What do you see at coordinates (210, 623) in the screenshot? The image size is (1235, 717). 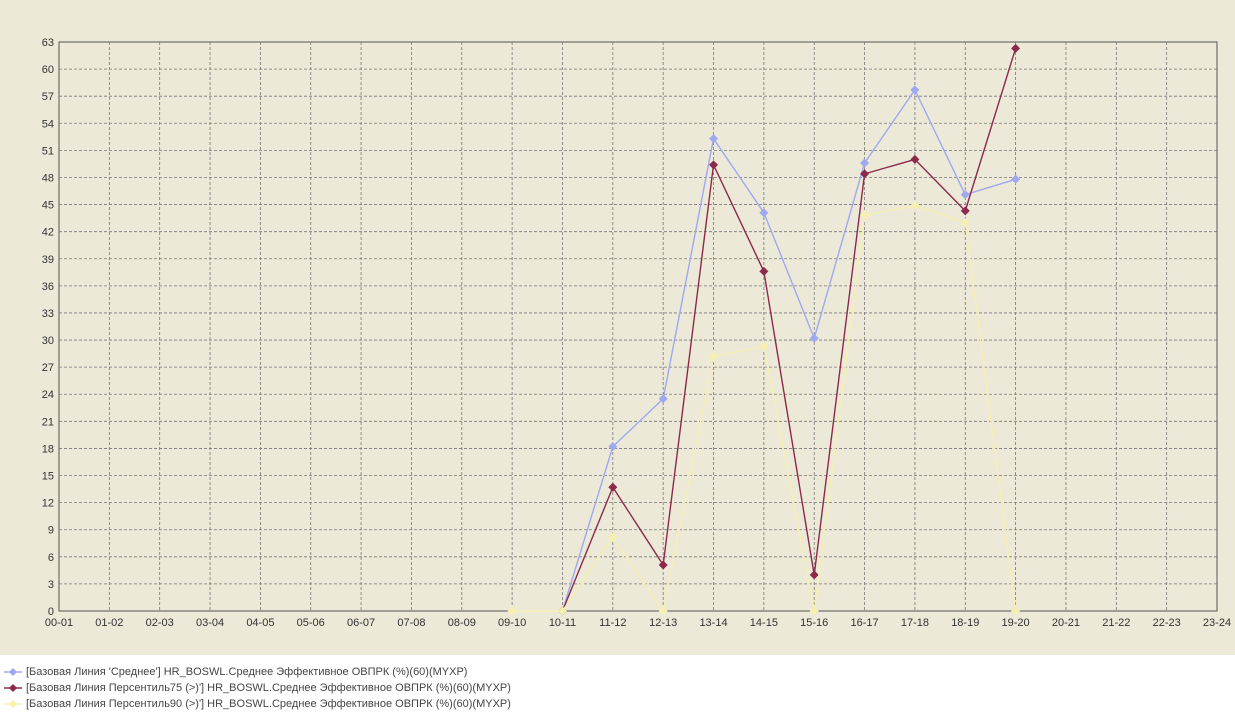 I see `x-tick-label: 03-04` at bounding box center [210, 623].